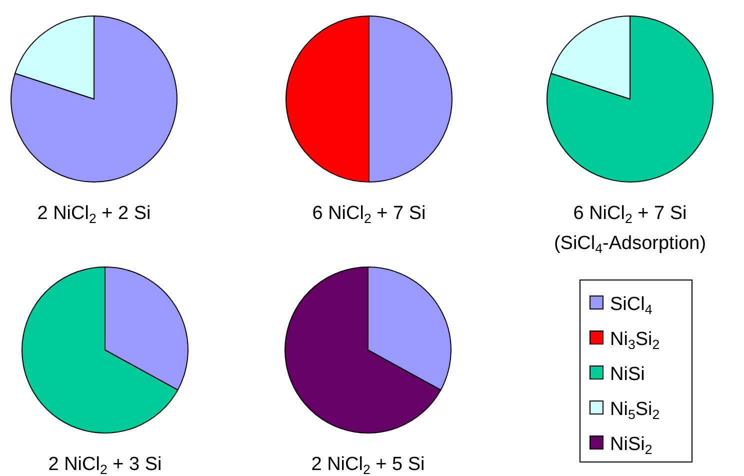 The height and width of the screenshot is (476, 744). I want to click on category-label: NiSi$_{2}$, so click(631, 445).